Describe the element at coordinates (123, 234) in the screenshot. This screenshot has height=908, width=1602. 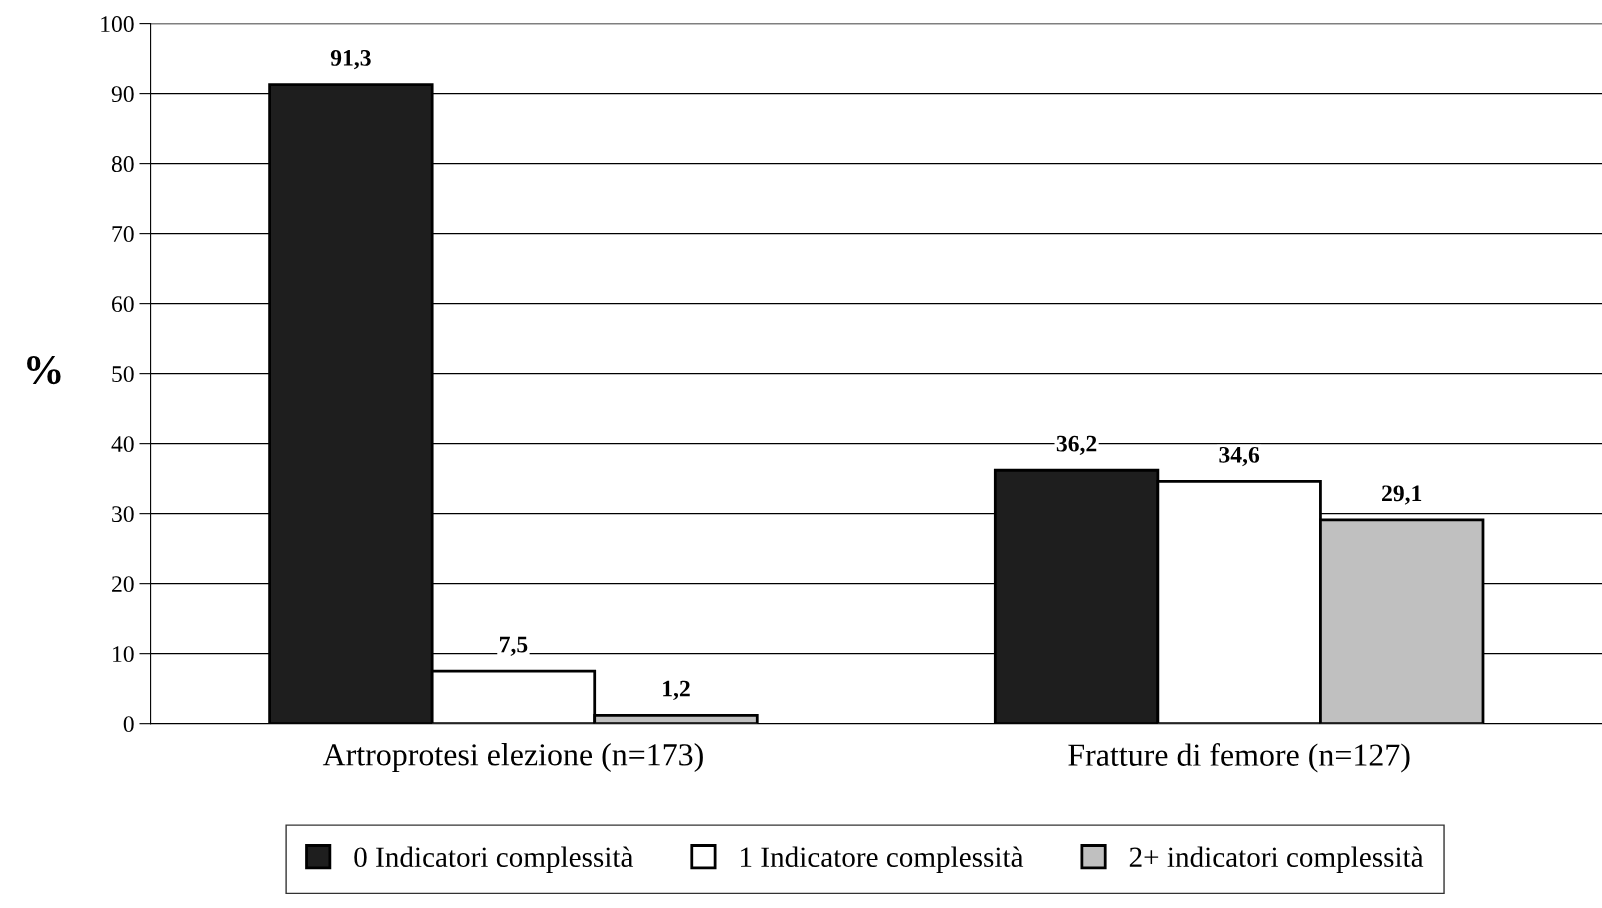
I see `y-tick-label: 70` at that location.